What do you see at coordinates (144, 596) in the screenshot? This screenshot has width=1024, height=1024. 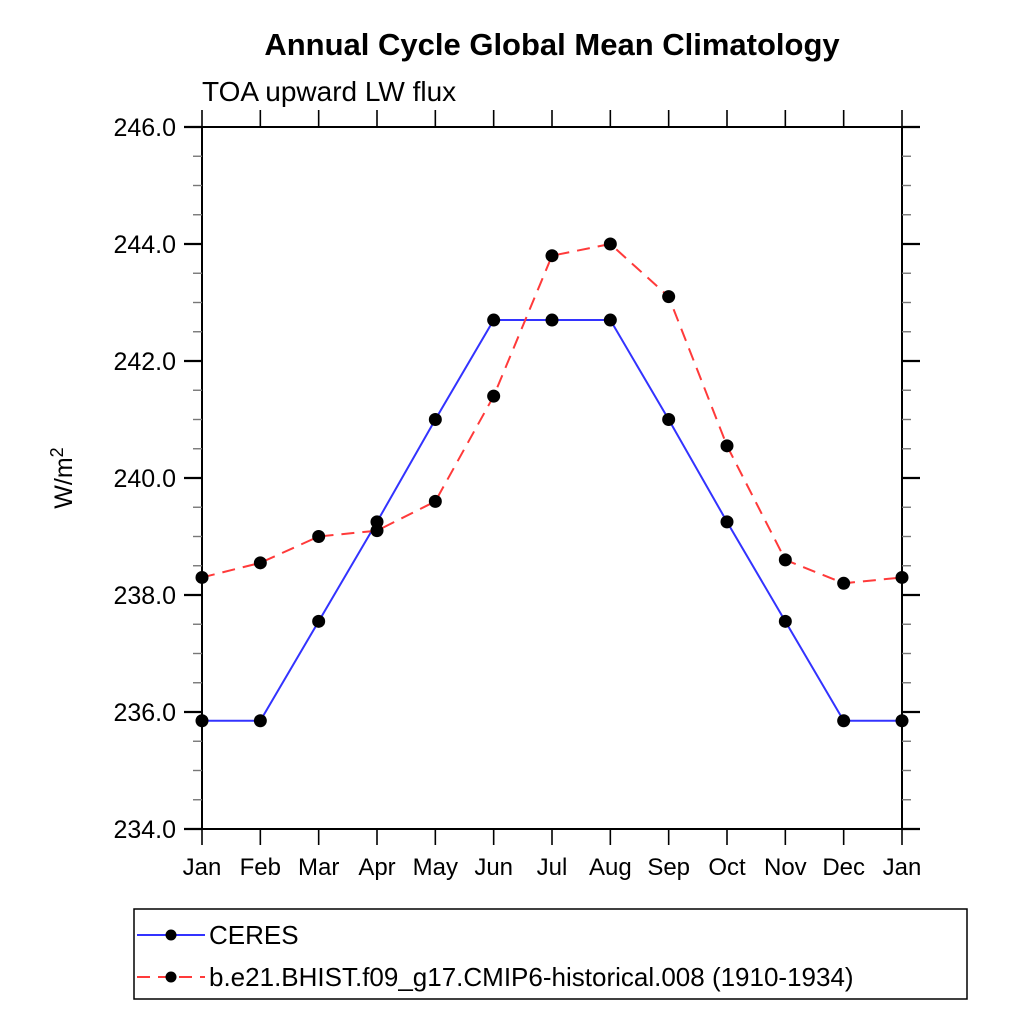 I see `y-tick-label: 238.0` at bounding box center [144, 596].